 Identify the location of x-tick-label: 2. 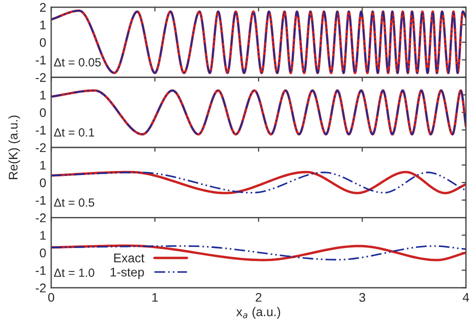
(259, 297).